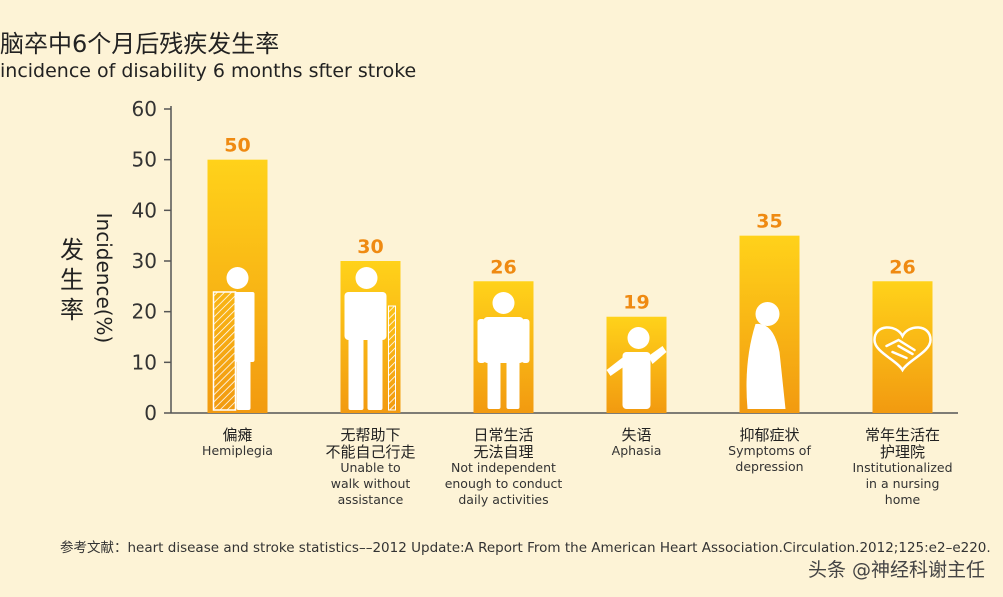 Image resolution: width=1003 pixels, height=597 pixels. What do you see at coordinates (144, 109) in the screenshot?
I see `y-tick-label: 60` at bounding box center [144, 109].